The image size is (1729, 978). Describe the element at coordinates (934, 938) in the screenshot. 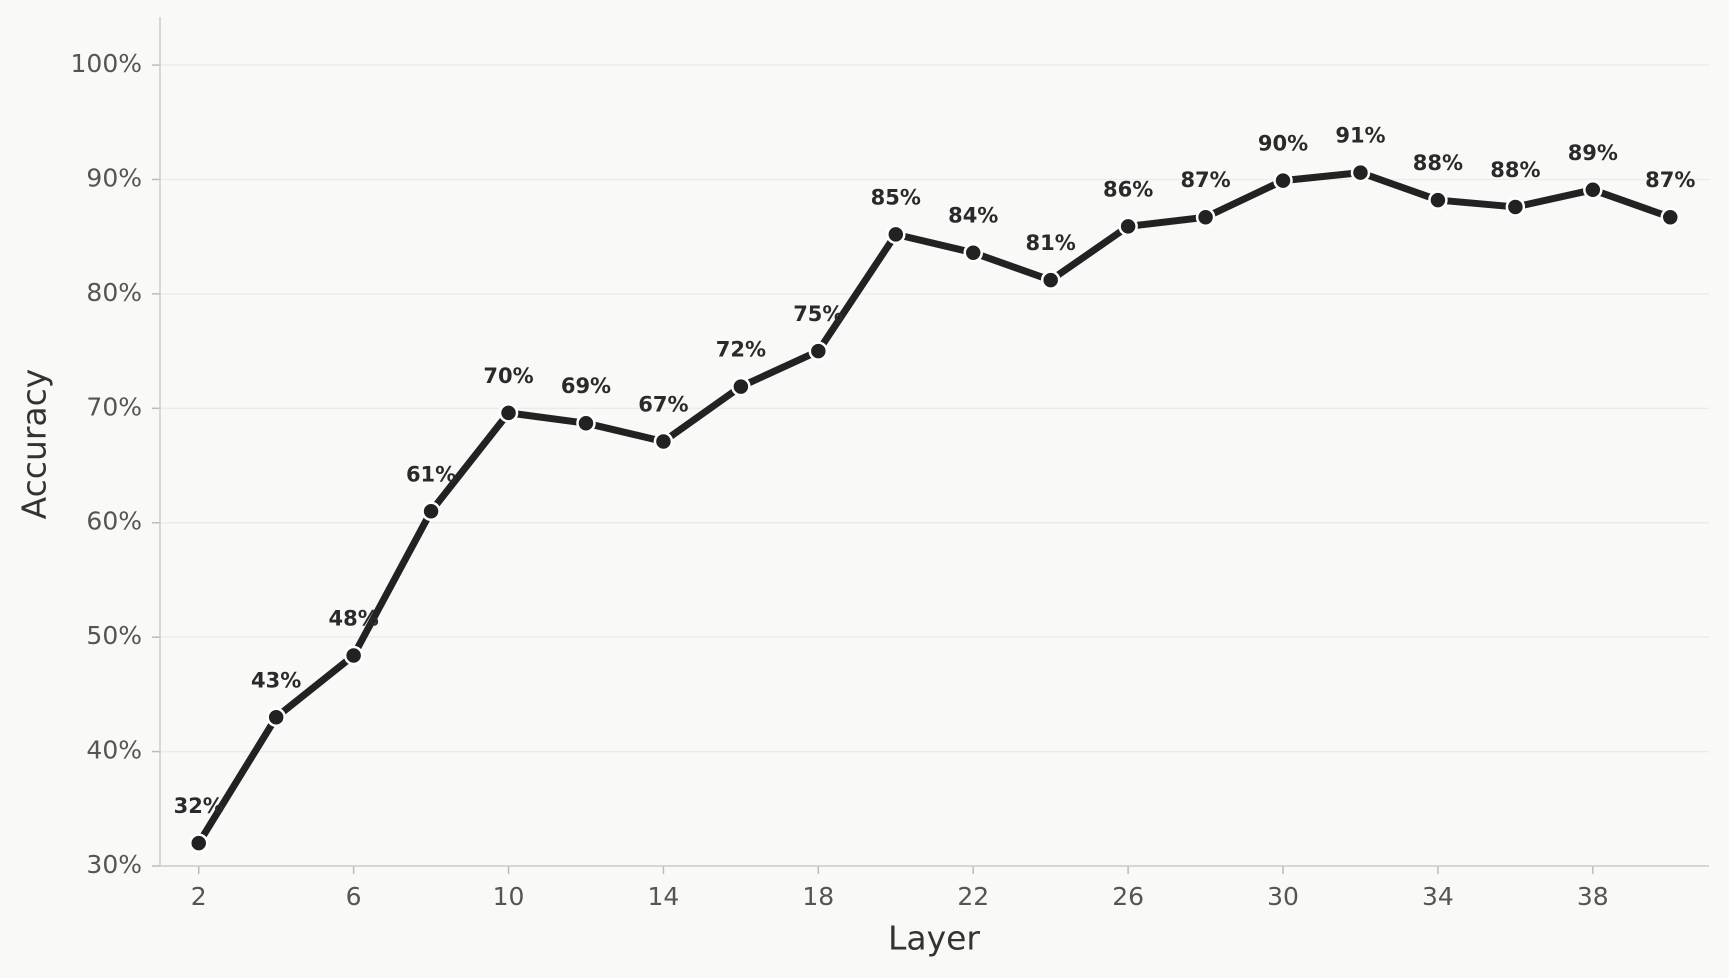

I see `x-axis-title: Layer` at that location.